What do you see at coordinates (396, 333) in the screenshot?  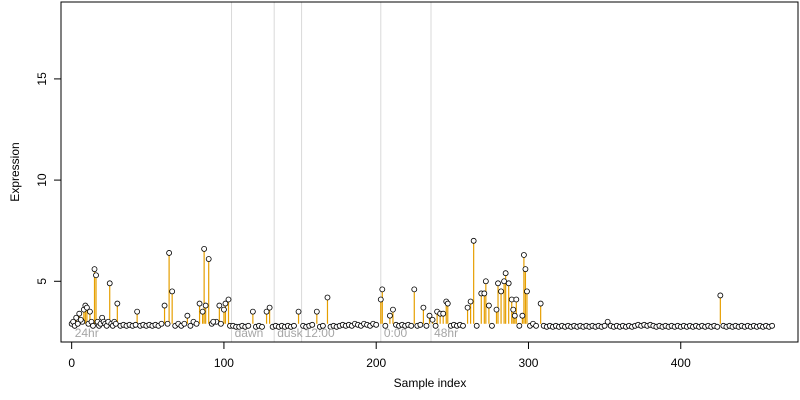 I see `region-label: 0:00` at bounding box center [396, 333].